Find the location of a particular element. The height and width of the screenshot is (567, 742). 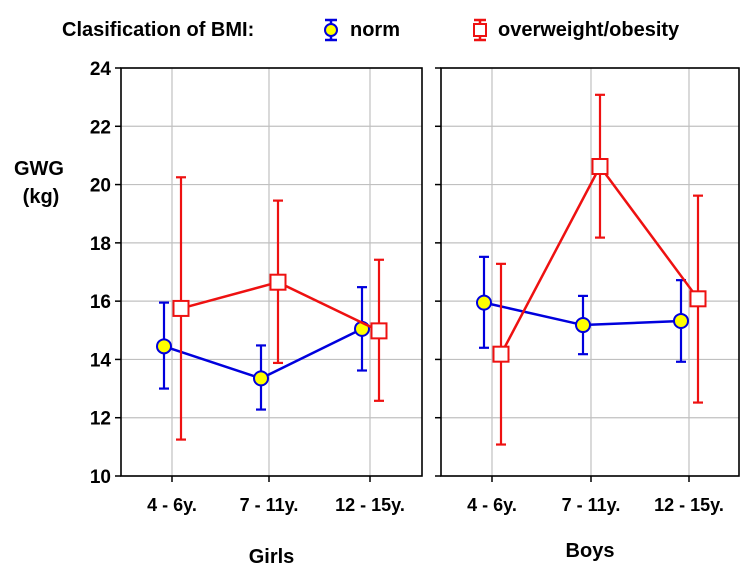

y-tick-label: 10 is located at coordinates (100, 477).